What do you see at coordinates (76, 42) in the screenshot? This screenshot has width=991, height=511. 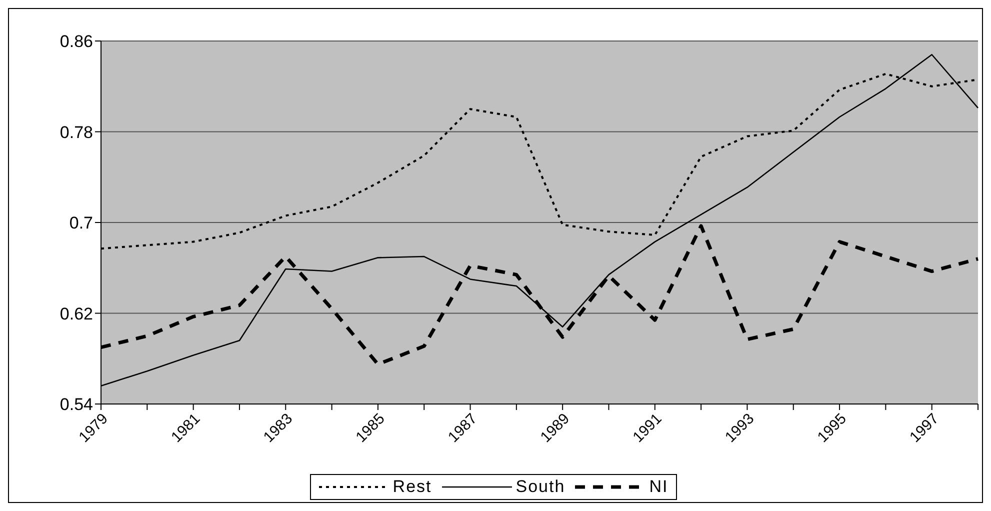 I see `y-tick-label: 0.86` at bounding box center [76, 42].